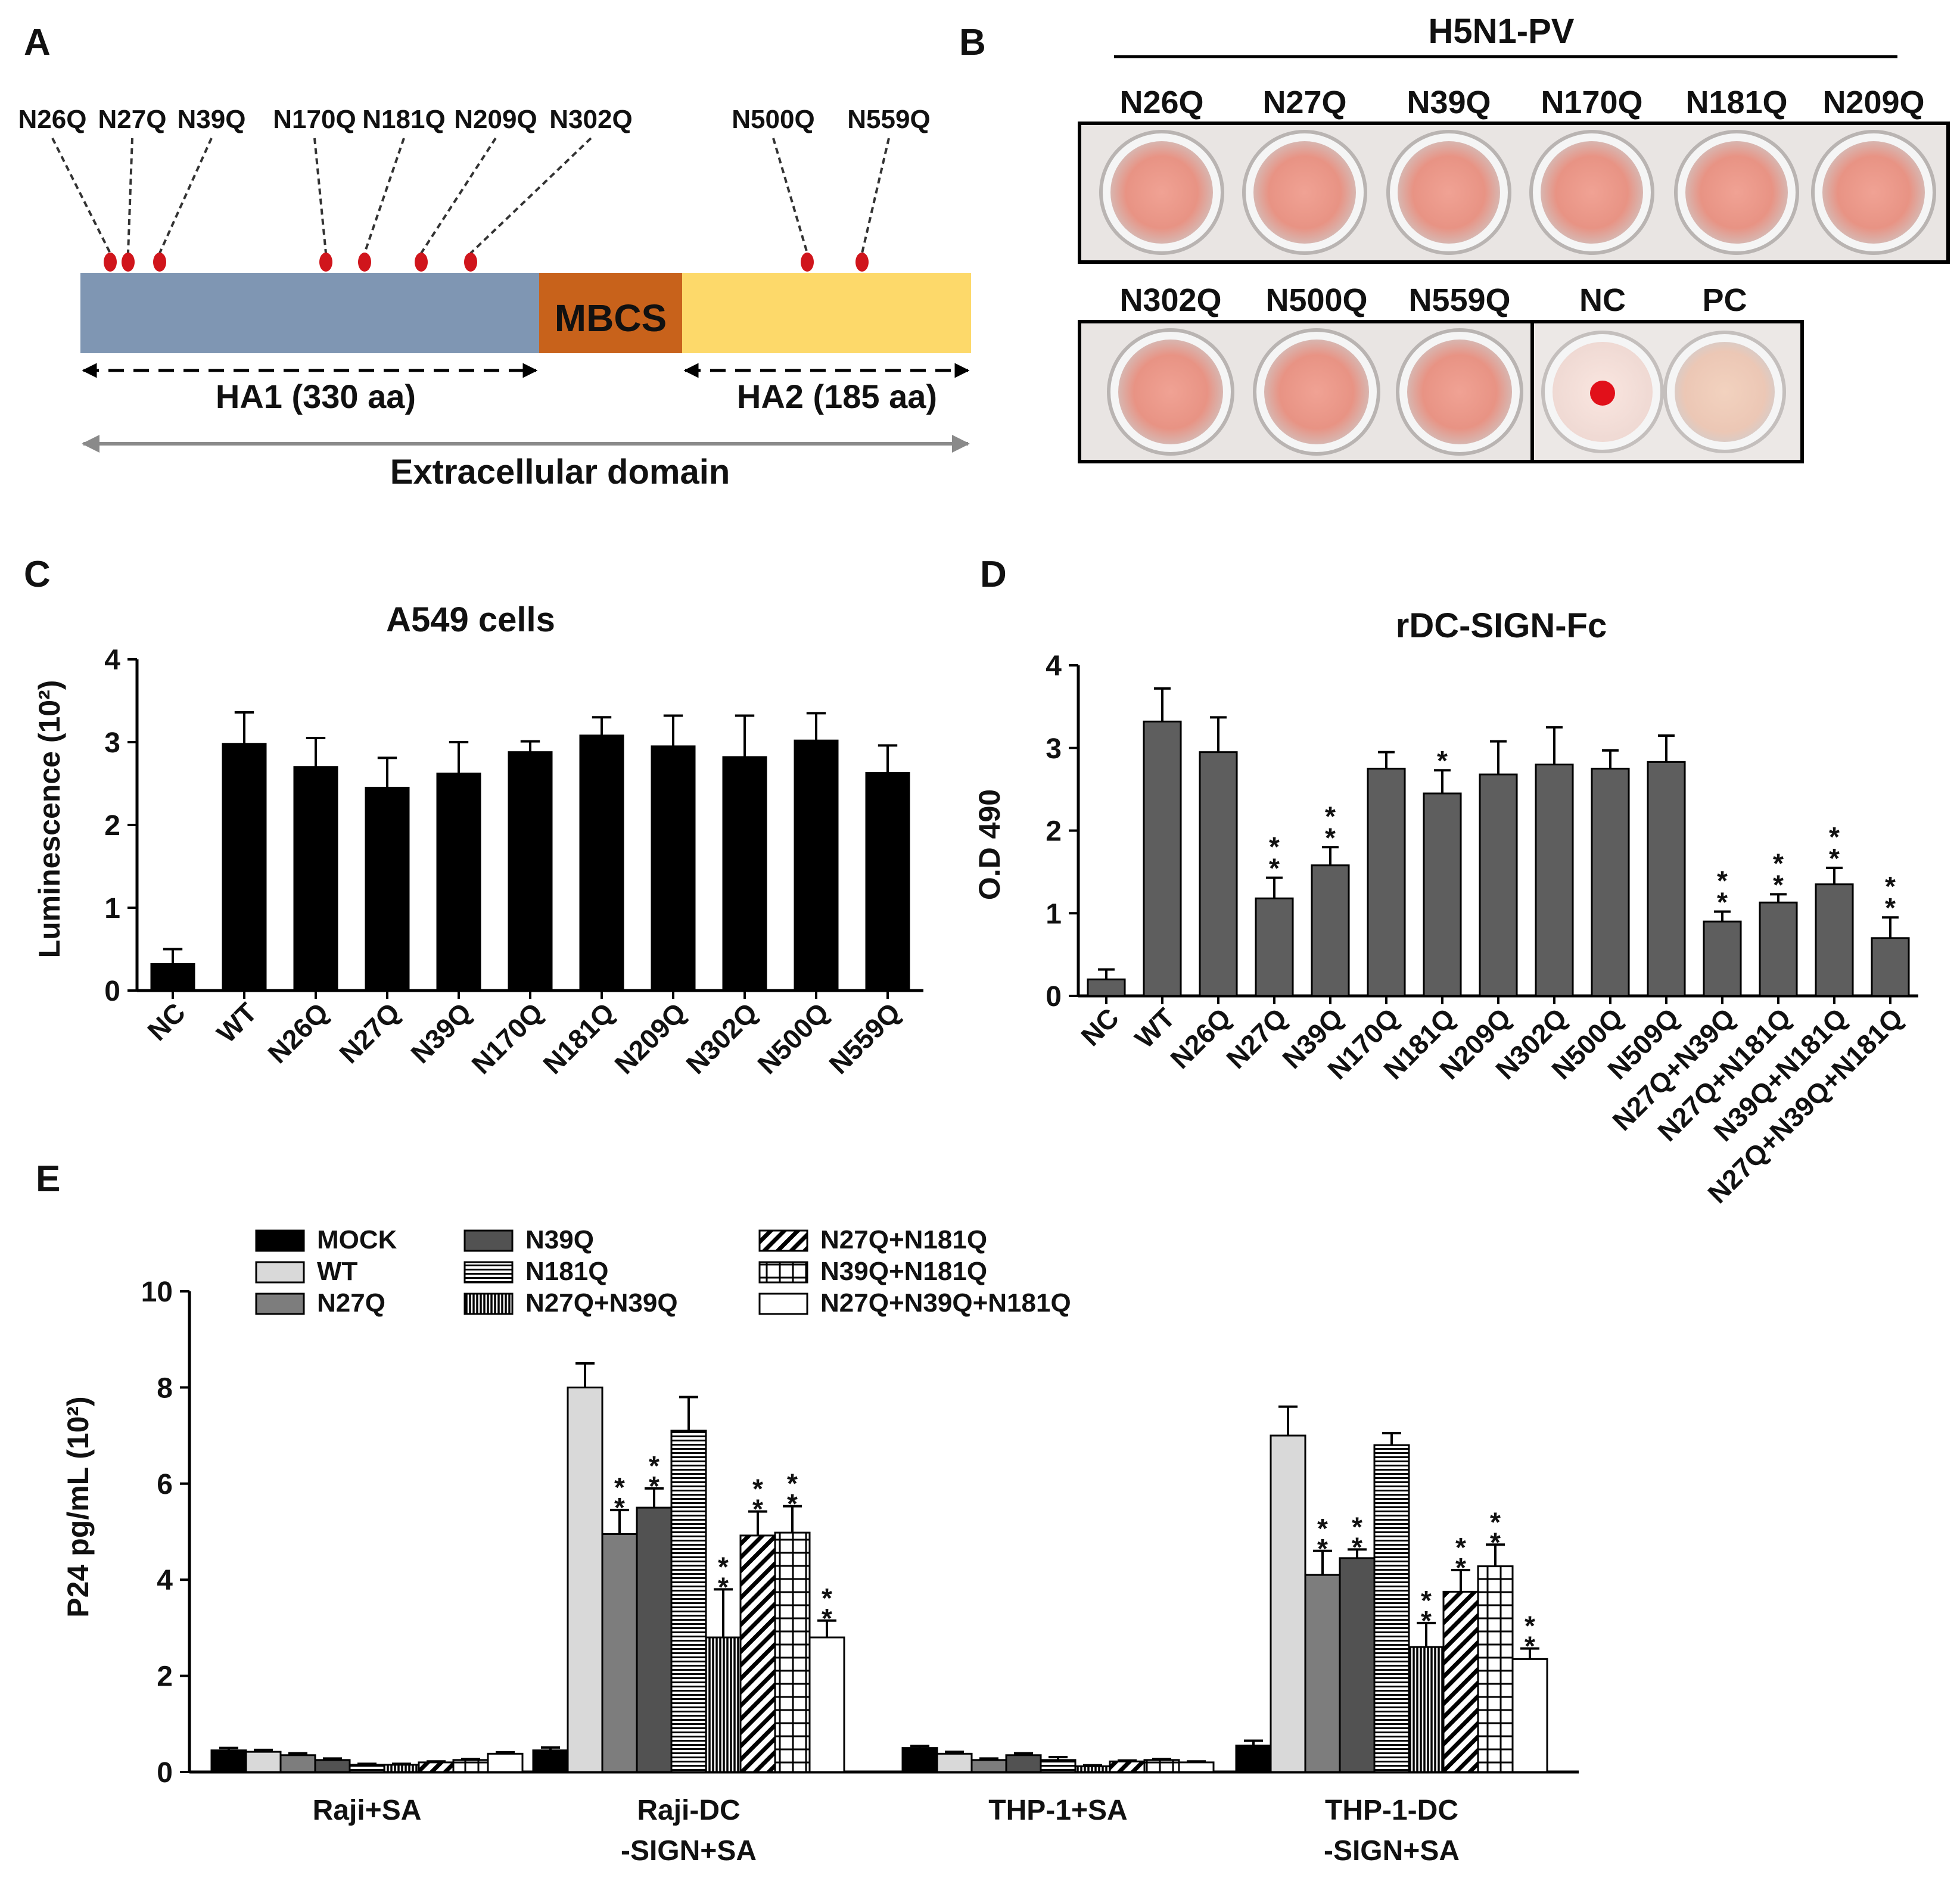 The image size is (1960, 1881). I want to click on legend-label-n27q: N27Q, so click(351, 1303).